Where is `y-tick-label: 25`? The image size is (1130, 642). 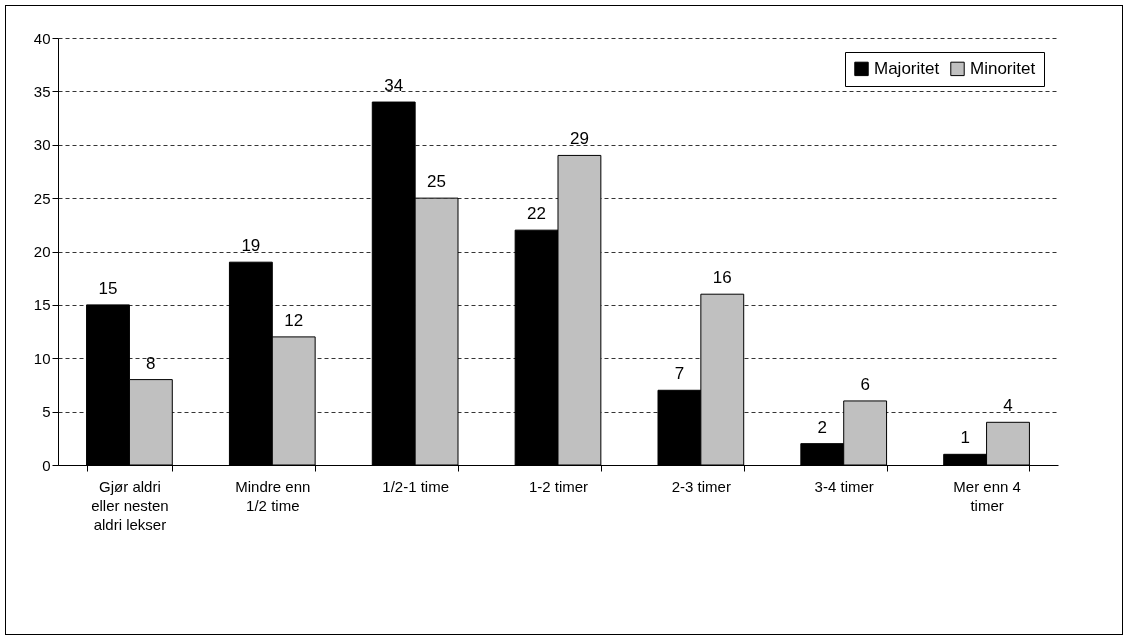 y-tick-label: 25 is located at coordinates (42, 198).